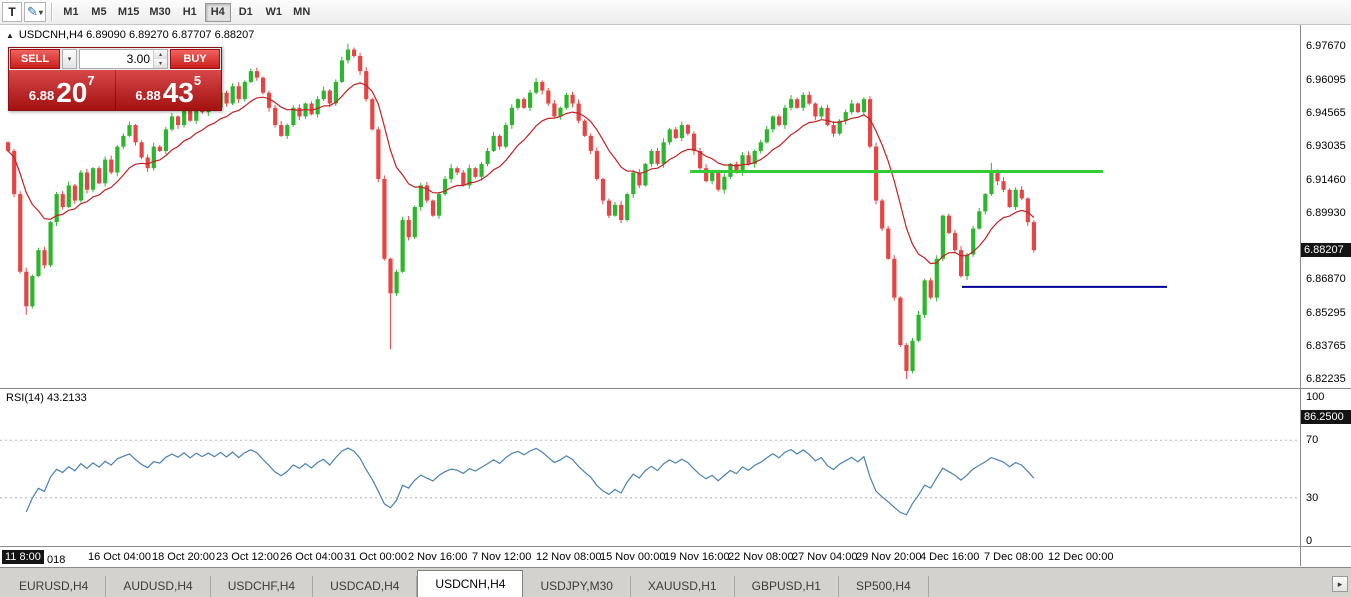 Image resolution: width=1351 pixels, height=597 pixels. What do you see at coordinates (1326, 79) in the screenshot?
I see `price-tick-label: 6.96095` at bounding box center [1326, 79].